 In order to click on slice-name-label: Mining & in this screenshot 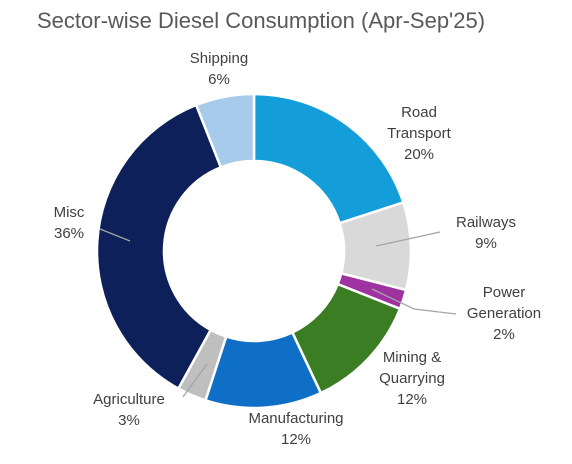, I will do `click(412, 357)`.